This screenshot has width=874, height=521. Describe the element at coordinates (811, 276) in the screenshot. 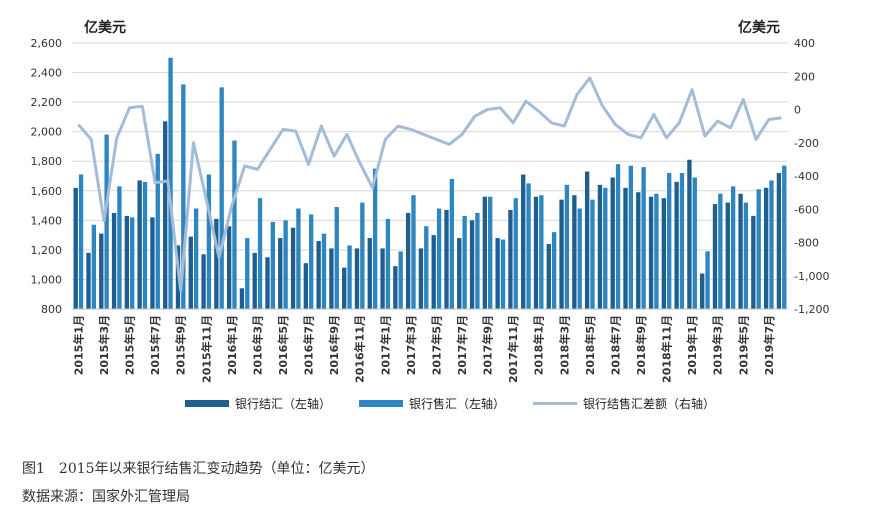

I see `y-right-tick-label: -1,000` at that location.